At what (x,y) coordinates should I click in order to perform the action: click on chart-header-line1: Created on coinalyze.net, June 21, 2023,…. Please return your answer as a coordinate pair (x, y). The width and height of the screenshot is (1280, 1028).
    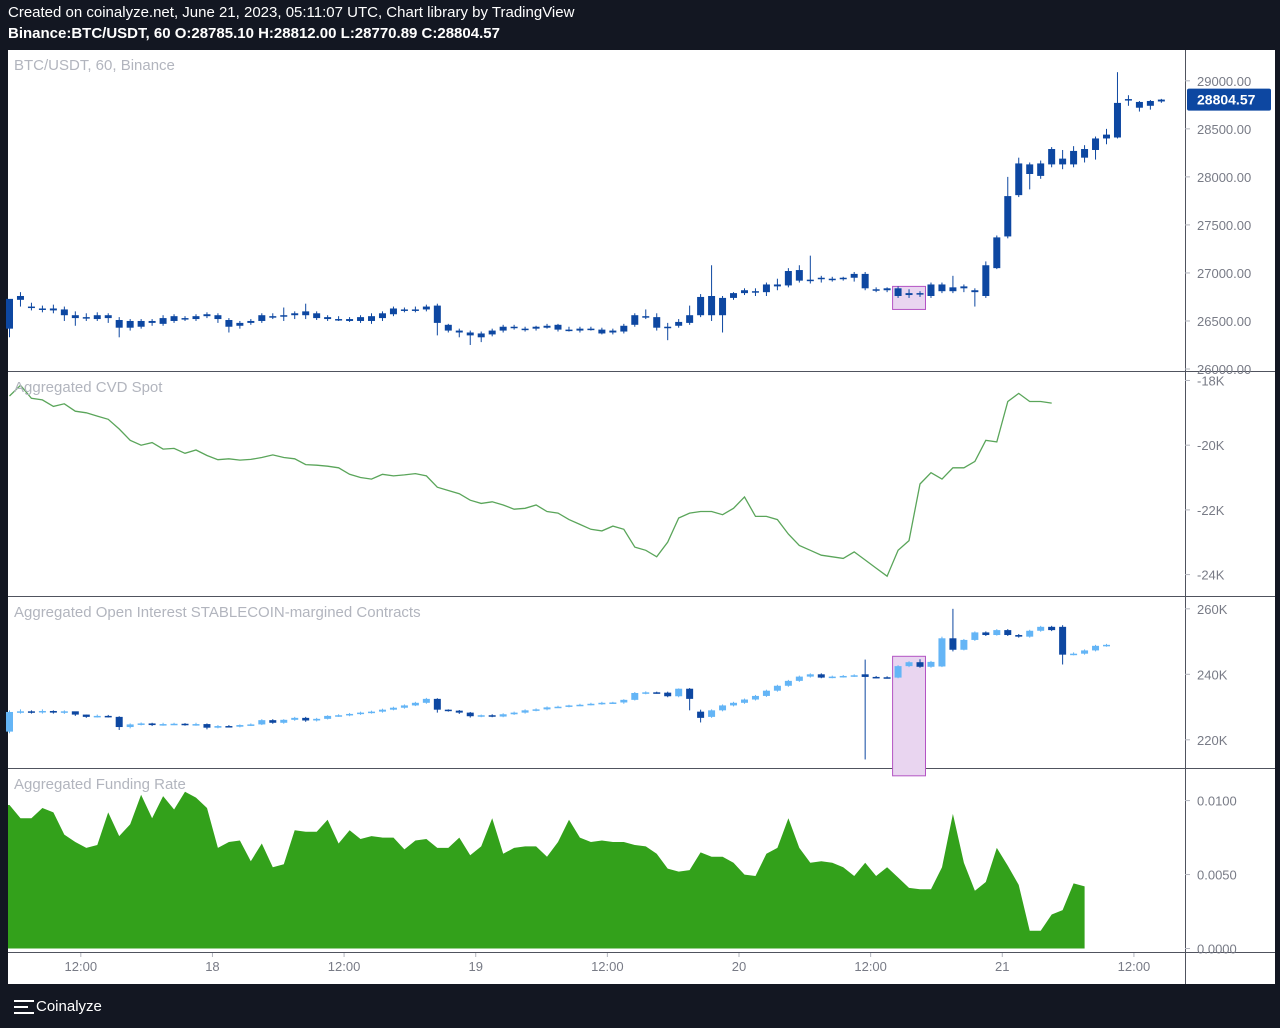
    Looking at the image, I should click on (291, 12).